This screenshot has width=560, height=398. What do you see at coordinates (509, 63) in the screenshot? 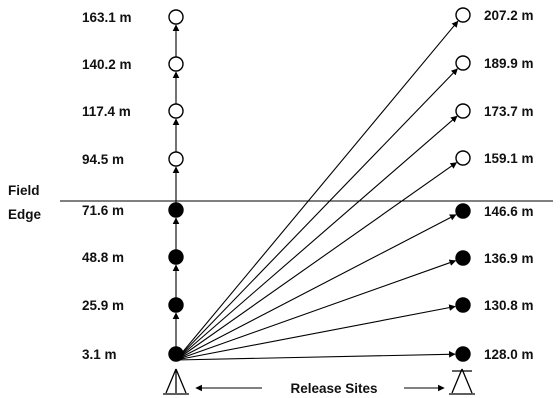
I see `right-distance-label: 189.9 m` at bounding box center [509, 63].